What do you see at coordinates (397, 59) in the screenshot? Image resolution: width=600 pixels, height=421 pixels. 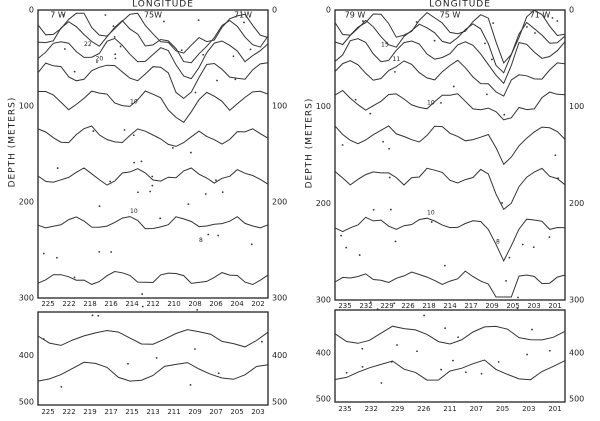 I see `contour-label: 11` at bounding box center [397, 59].